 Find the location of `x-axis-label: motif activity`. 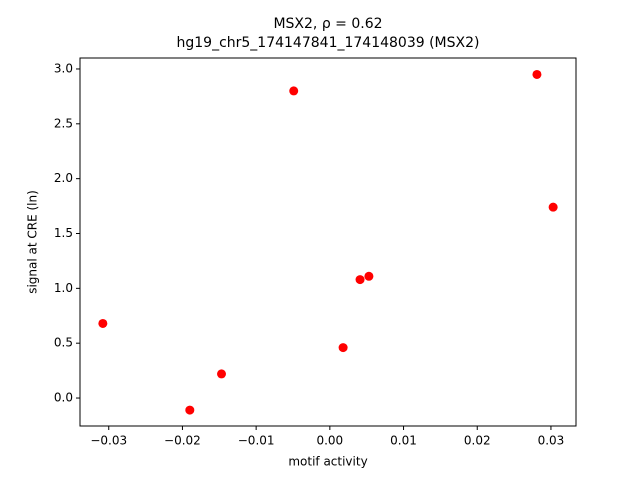

x-axis-label: motif activity is located at coordinates (327, 462).